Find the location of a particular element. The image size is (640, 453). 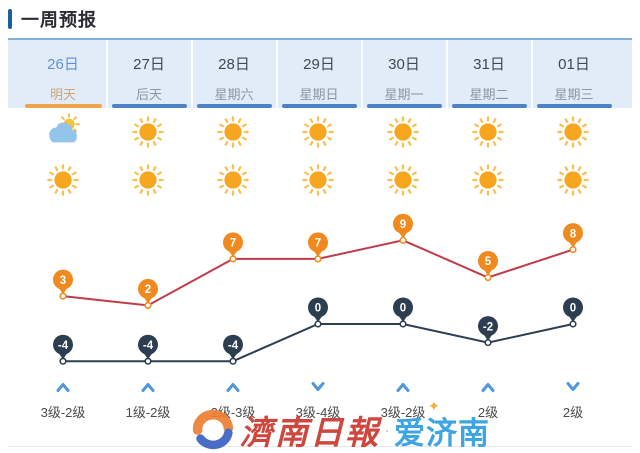

weekday-label: 星期六 is located at coordinates (234, 94).